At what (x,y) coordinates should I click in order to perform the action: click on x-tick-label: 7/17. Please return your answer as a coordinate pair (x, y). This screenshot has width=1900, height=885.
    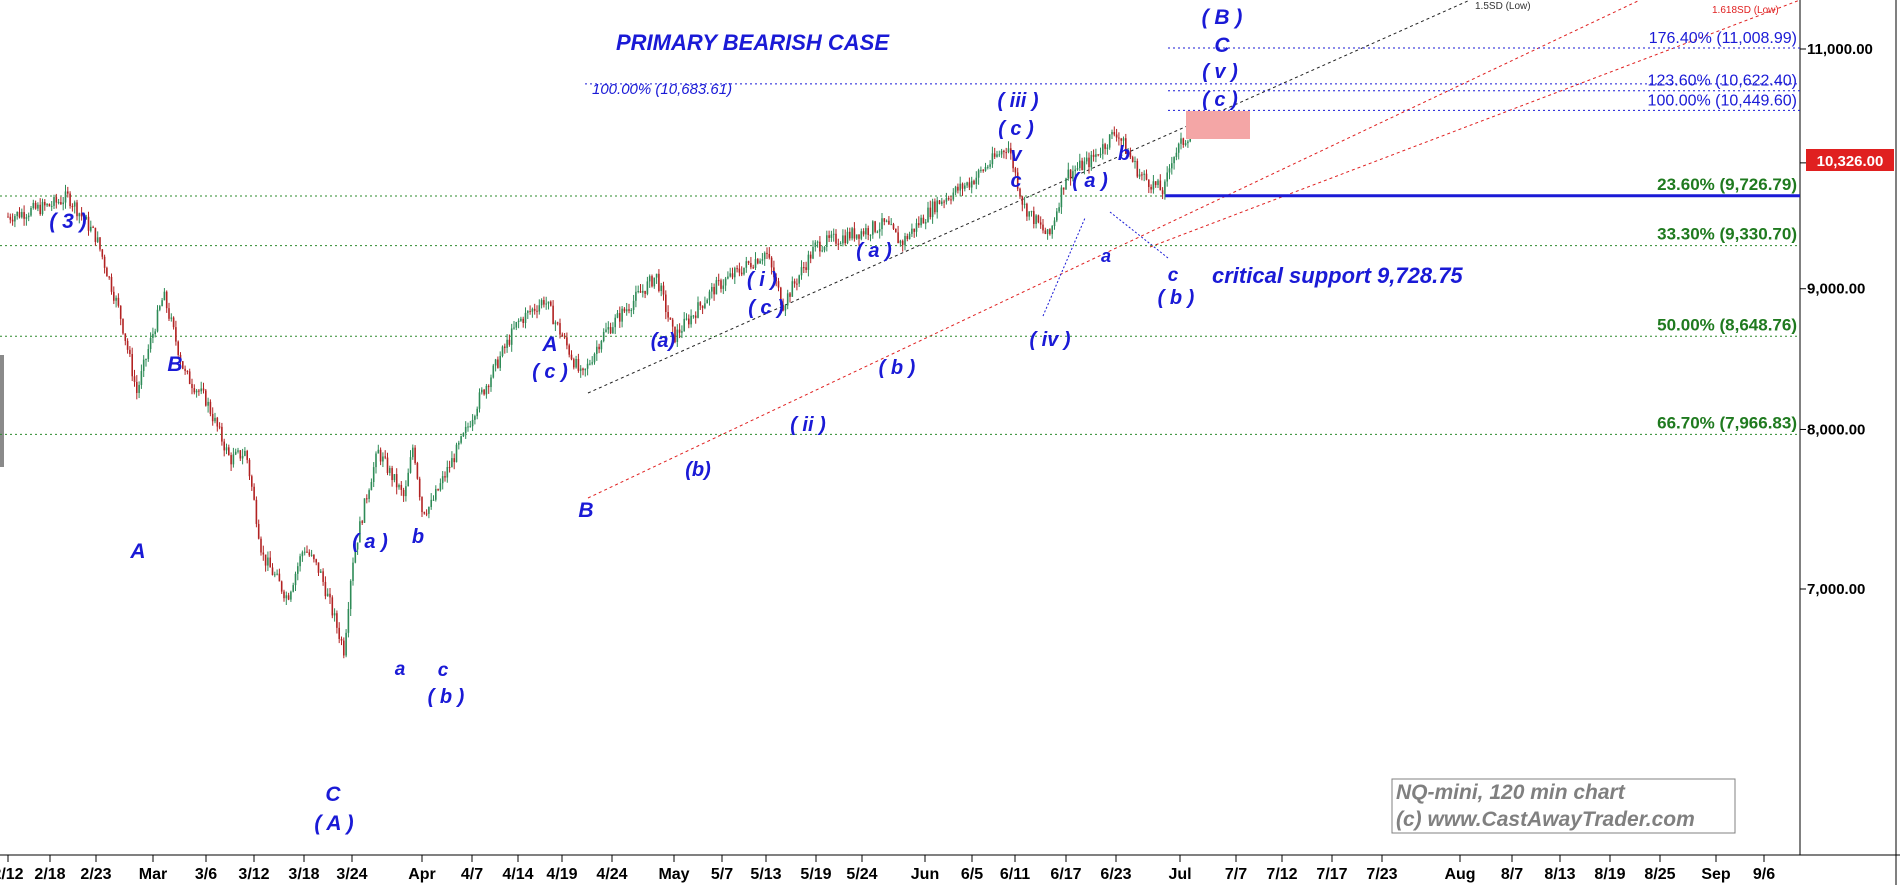
    Looking at the image, I should click on (1331, 874).